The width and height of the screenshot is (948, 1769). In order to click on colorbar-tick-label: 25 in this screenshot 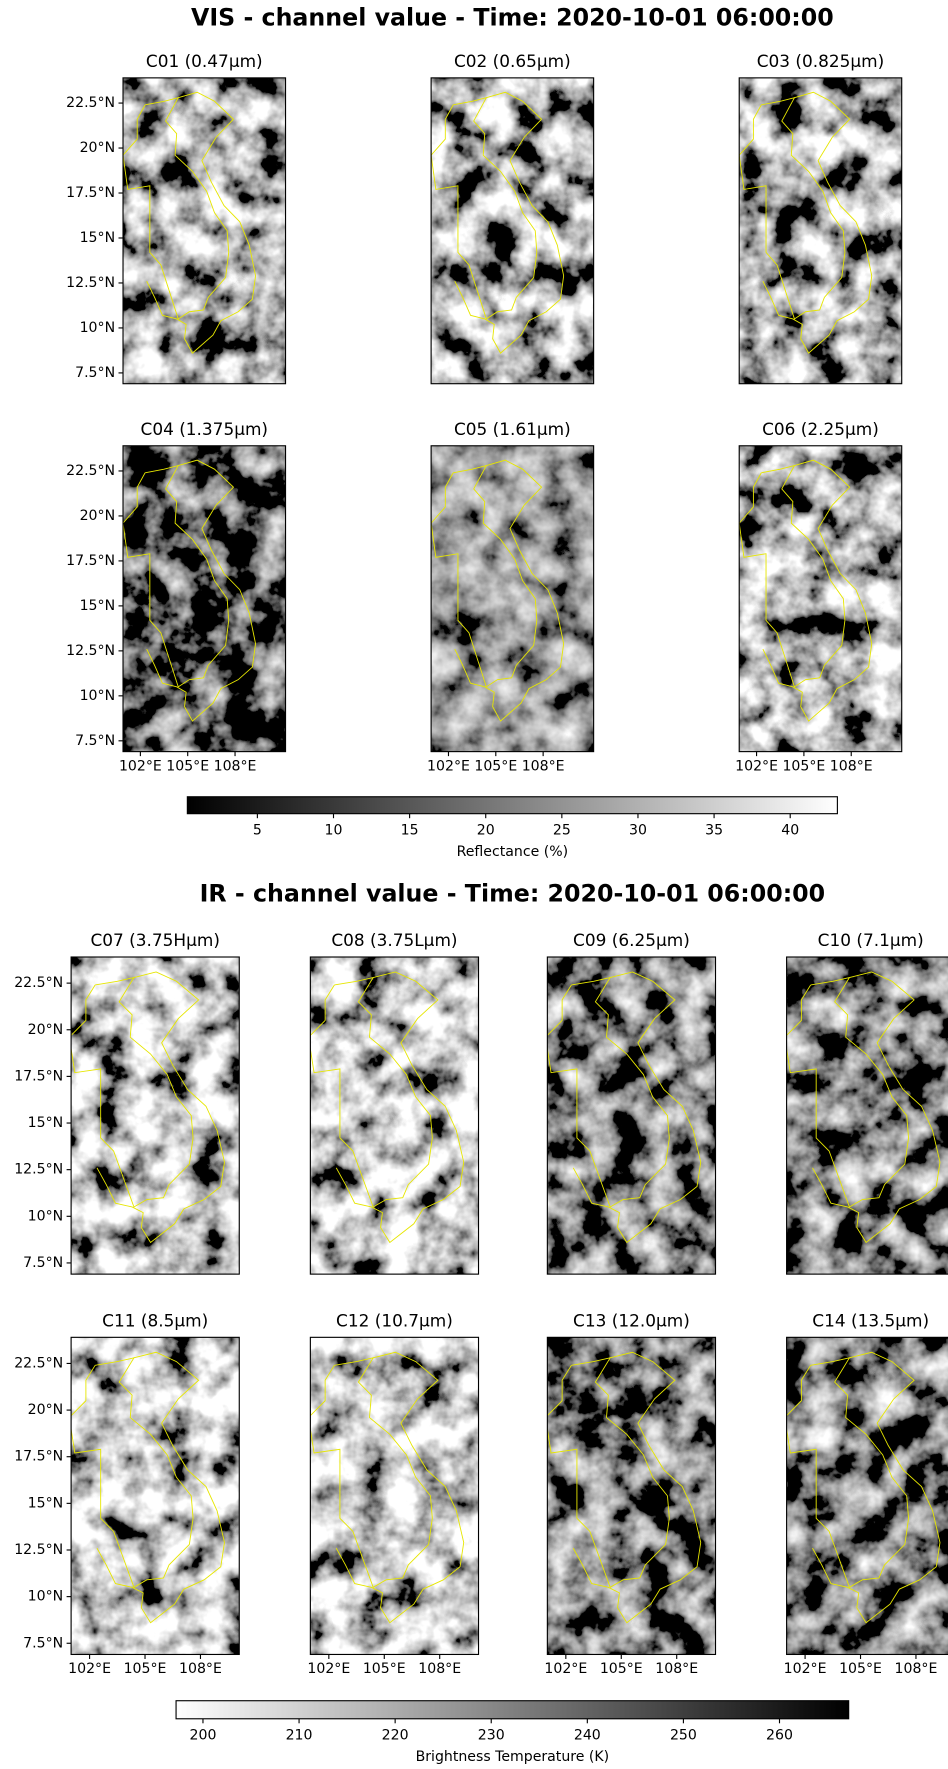, I will do `click(562, 831)`.